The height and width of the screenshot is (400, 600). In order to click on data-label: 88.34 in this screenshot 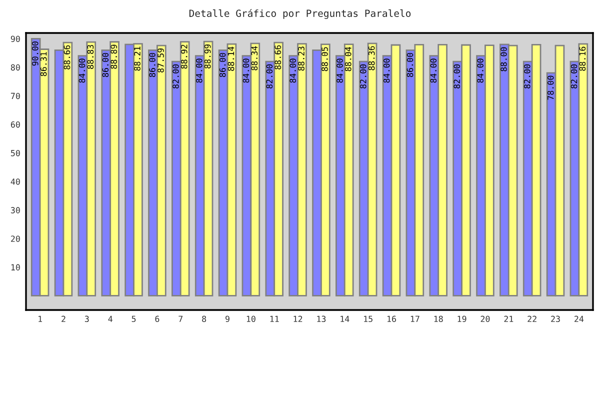, I will do `click(254, 58)`.